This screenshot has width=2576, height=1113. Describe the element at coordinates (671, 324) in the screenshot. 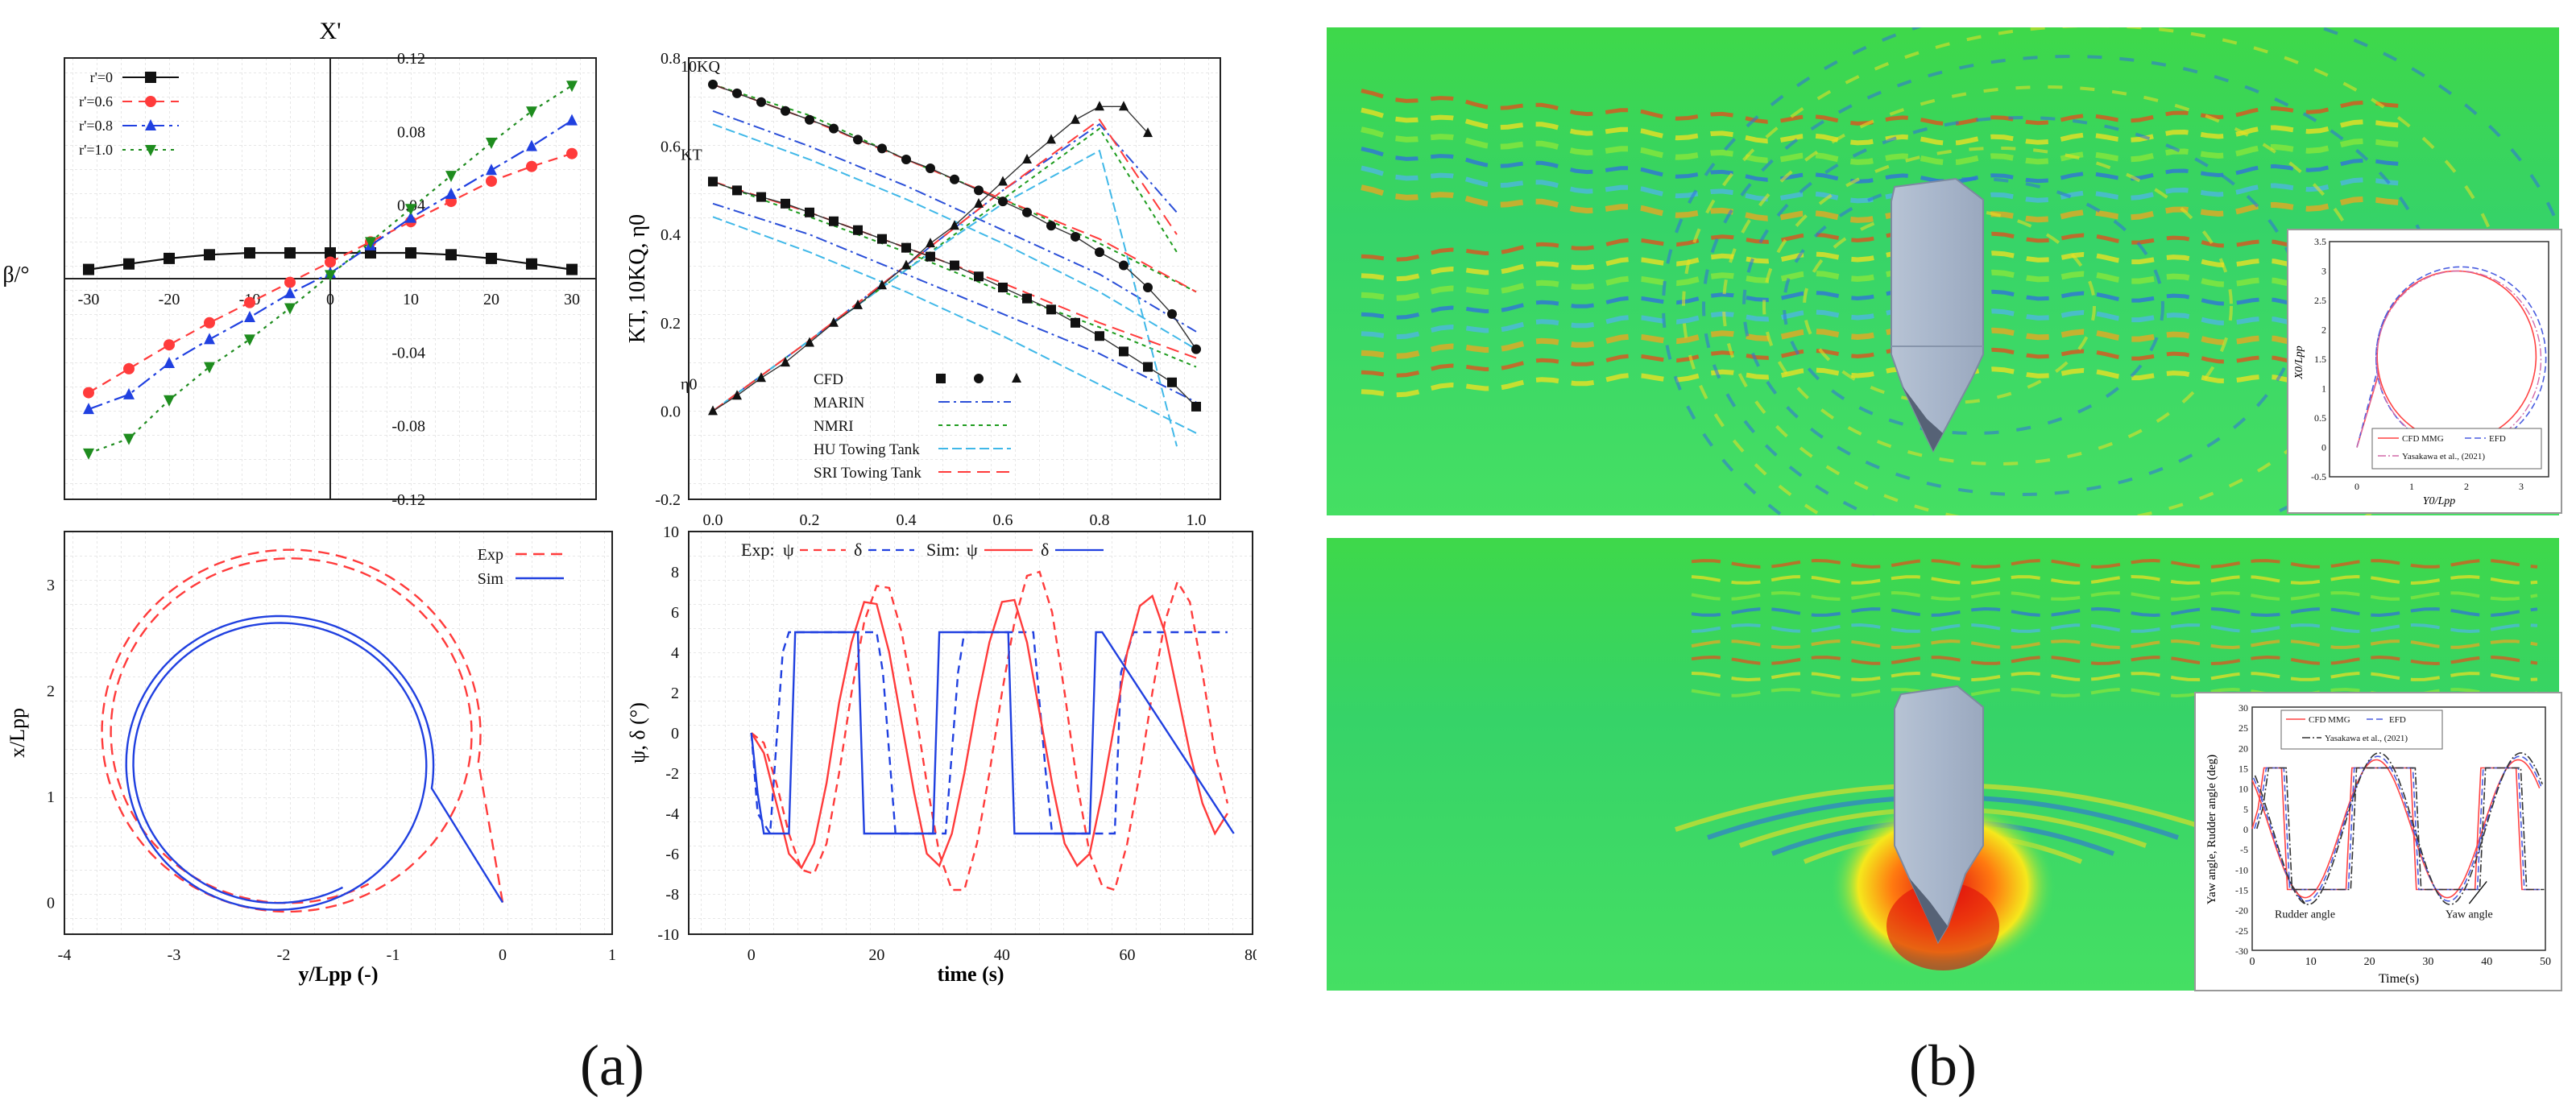

I see `y-tick-label: 0.2` at that location.